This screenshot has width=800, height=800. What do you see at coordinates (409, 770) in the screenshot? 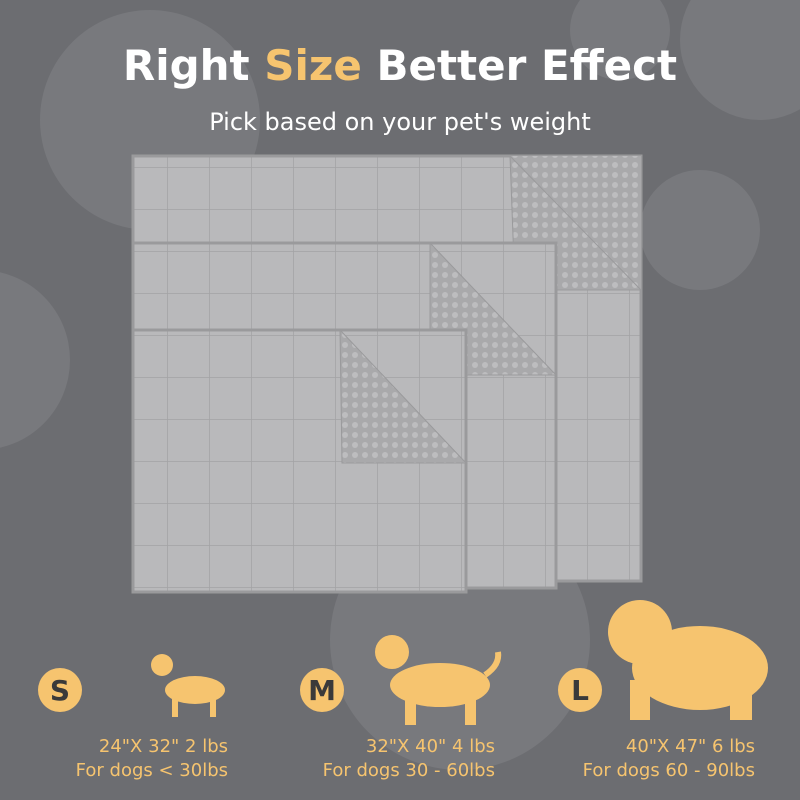
I see `size-weight: For dogs 30 - 60lbs` at bounding box center [409, 770].